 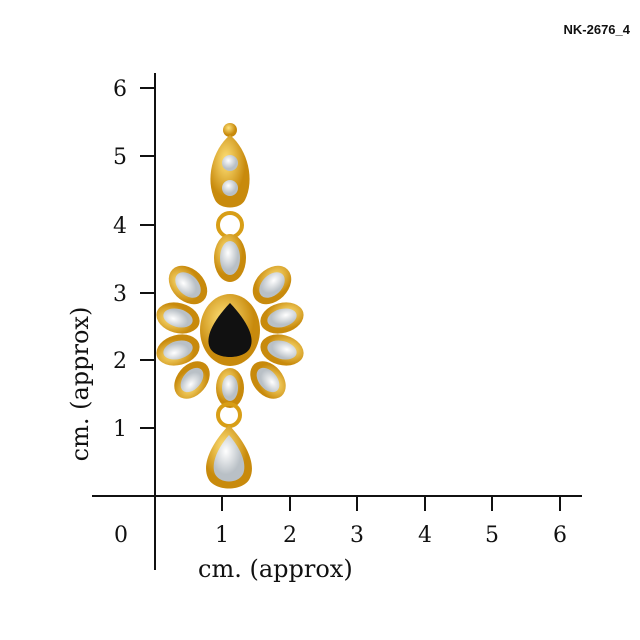 I want to click on x-tick-5: 5, so click(x=492, y=535).